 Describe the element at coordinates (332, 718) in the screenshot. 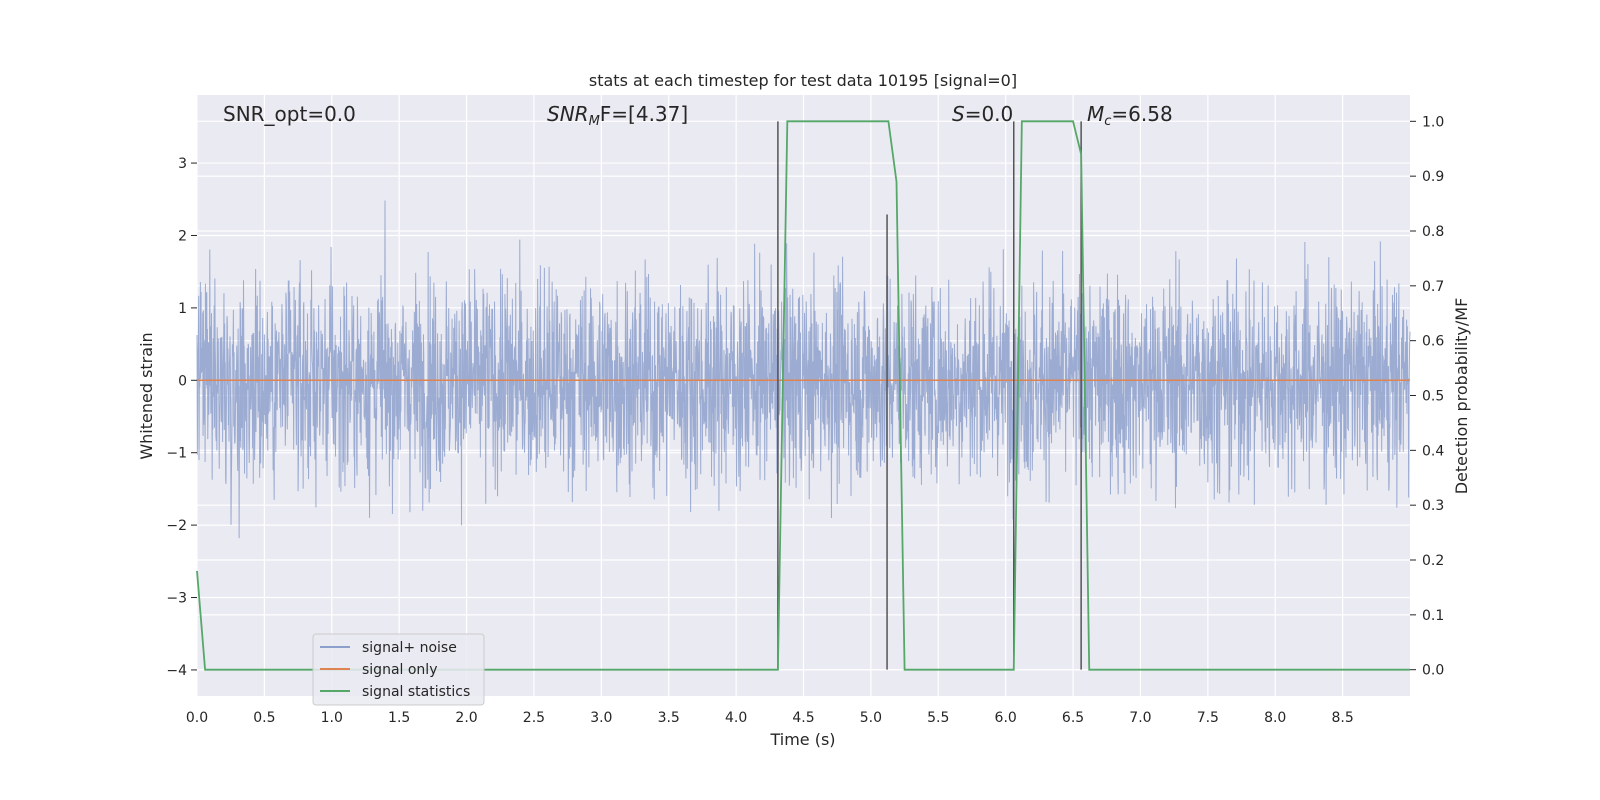

I see `x-tick-label: 1.0` at that location.